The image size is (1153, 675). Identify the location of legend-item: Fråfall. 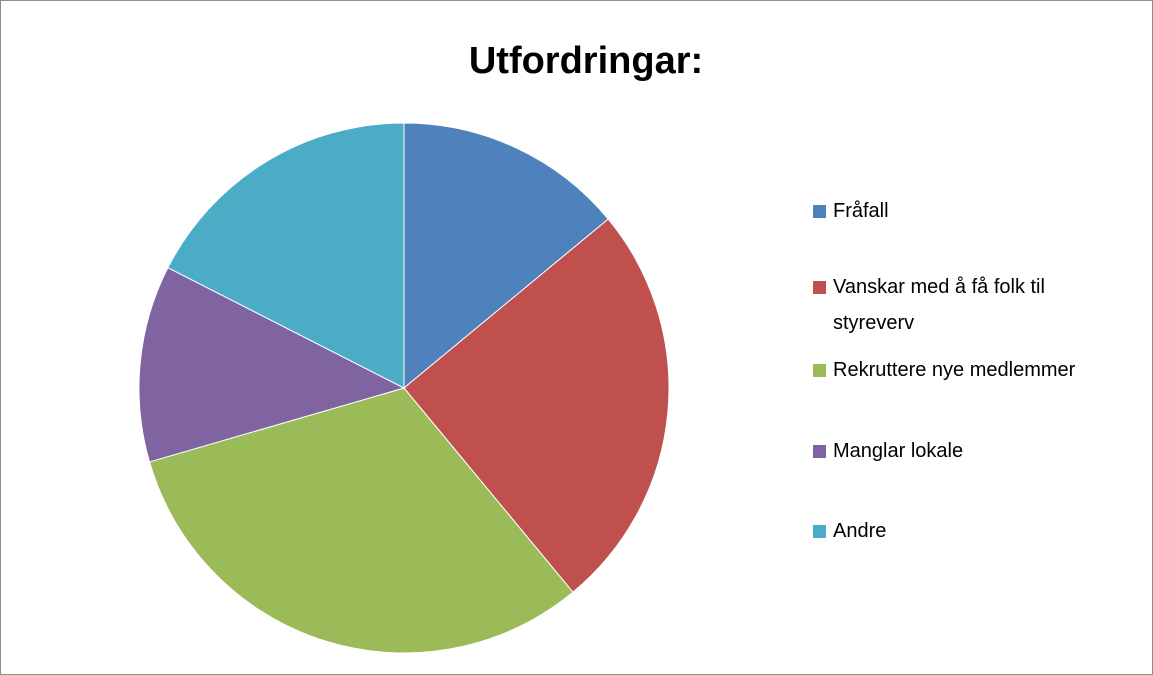
(963, 211).